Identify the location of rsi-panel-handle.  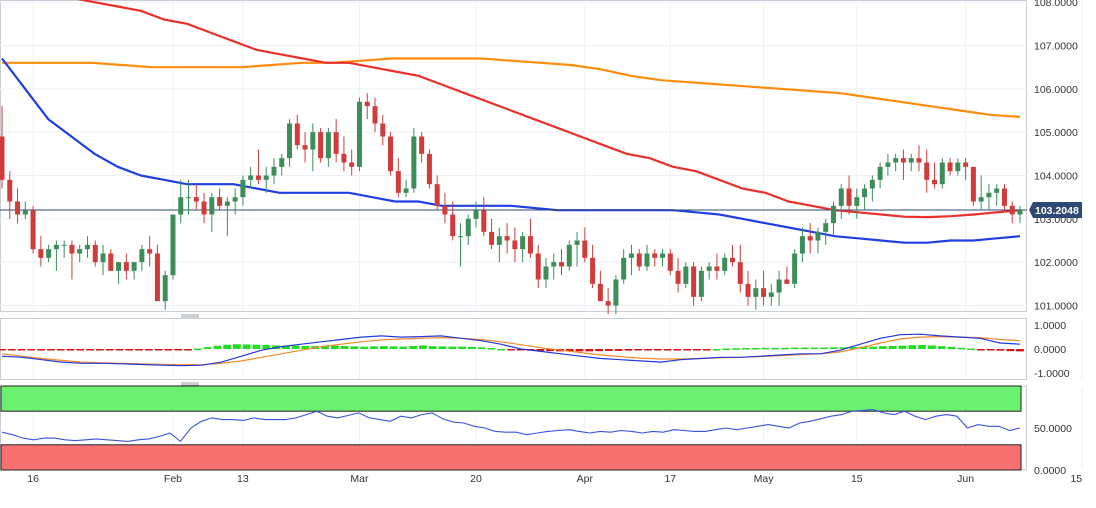
(190, 384).